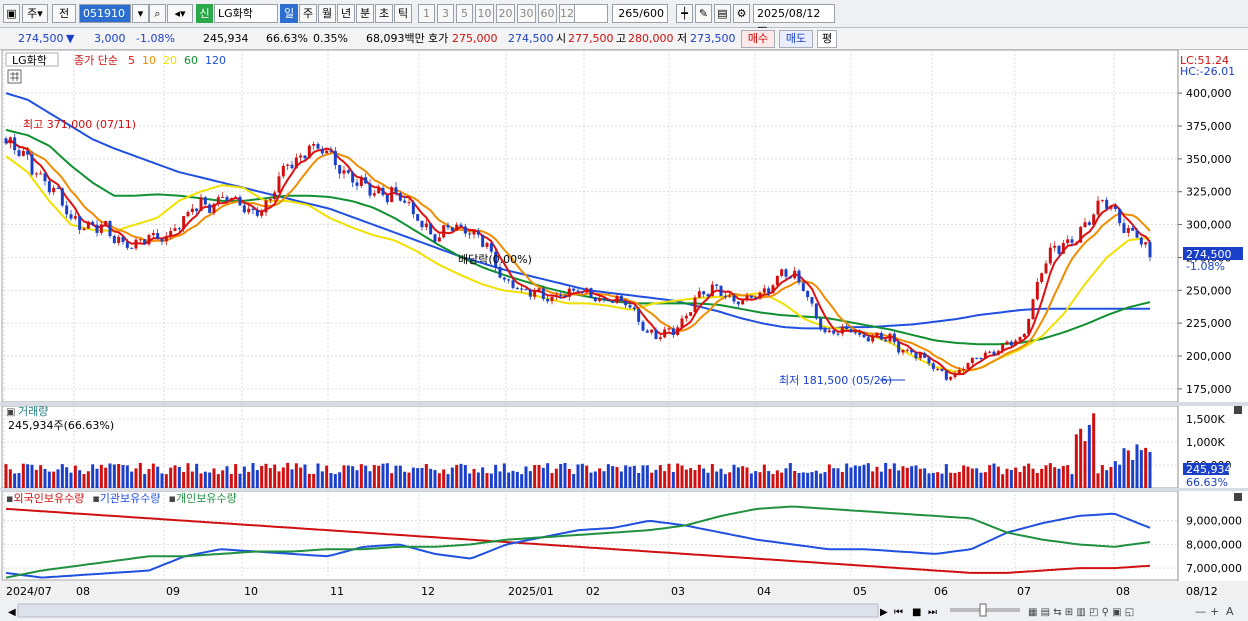 The image size is (1248, 621). Describe the element at coordinates (796, 39) in the screenshot. I see `sell-button: 매도` at that location.